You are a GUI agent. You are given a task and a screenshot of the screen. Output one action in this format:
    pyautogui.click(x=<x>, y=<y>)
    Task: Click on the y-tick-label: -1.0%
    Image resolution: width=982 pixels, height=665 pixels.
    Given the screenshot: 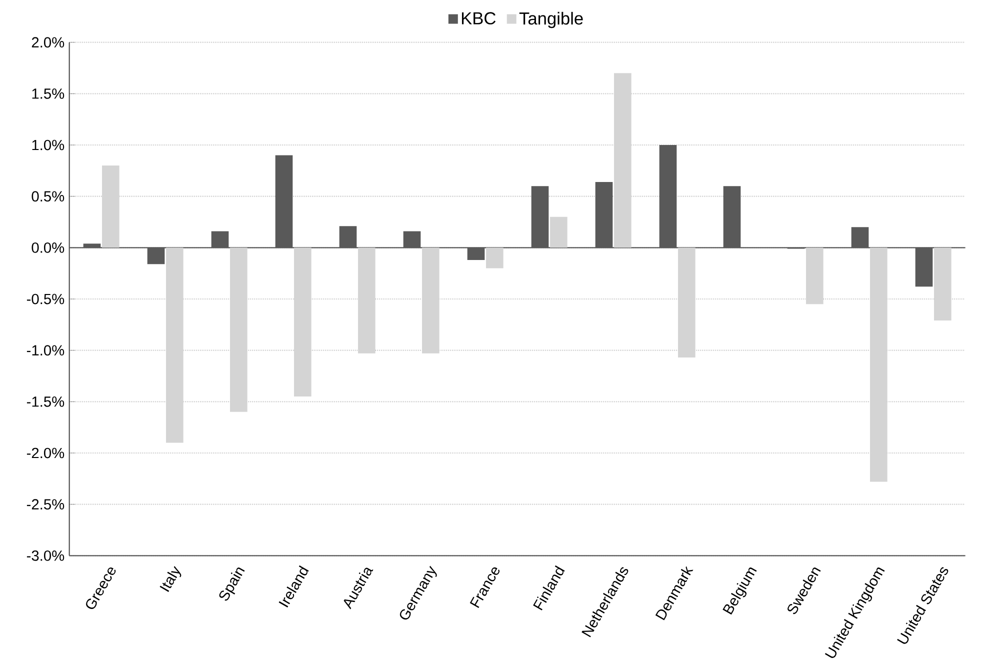 What is the action you would take?
    pyautogui.click(x=45, y=350)
    